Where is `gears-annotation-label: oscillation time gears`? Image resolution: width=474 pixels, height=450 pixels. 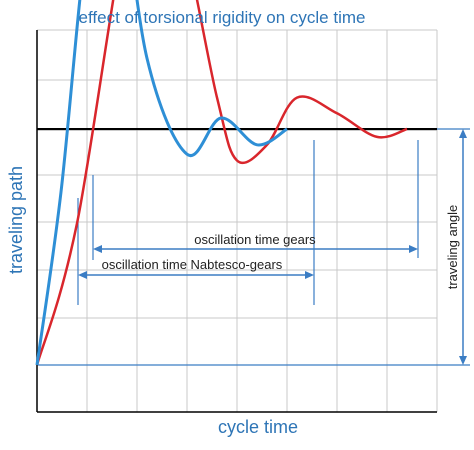
gears-annotation-label: oscillation time gears is located at coordinates (255, 239).